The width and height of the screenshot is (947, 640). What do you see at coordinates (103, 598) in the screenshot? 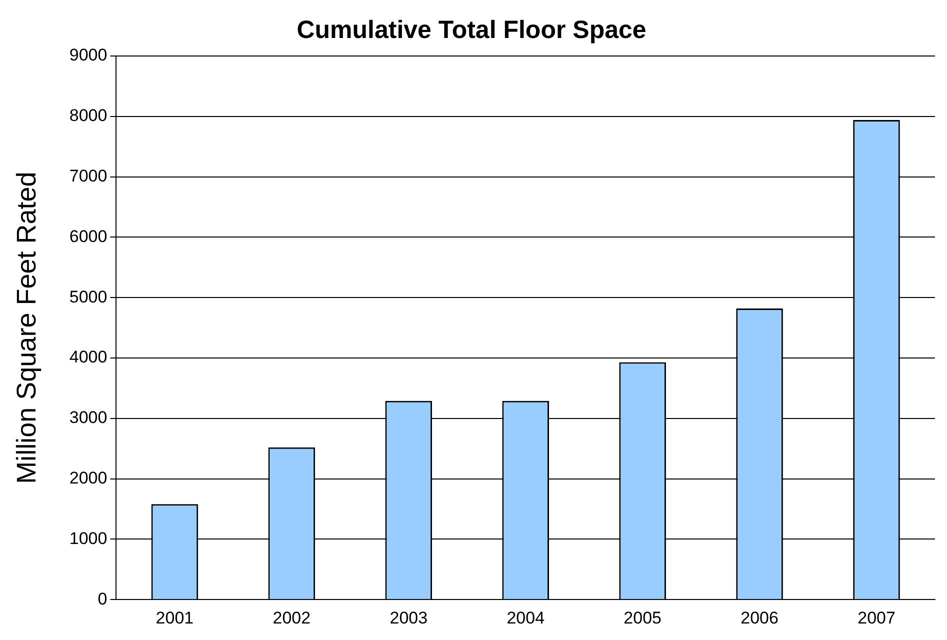
I see `y-tick-label: 0` at bounding box center [103, 598].